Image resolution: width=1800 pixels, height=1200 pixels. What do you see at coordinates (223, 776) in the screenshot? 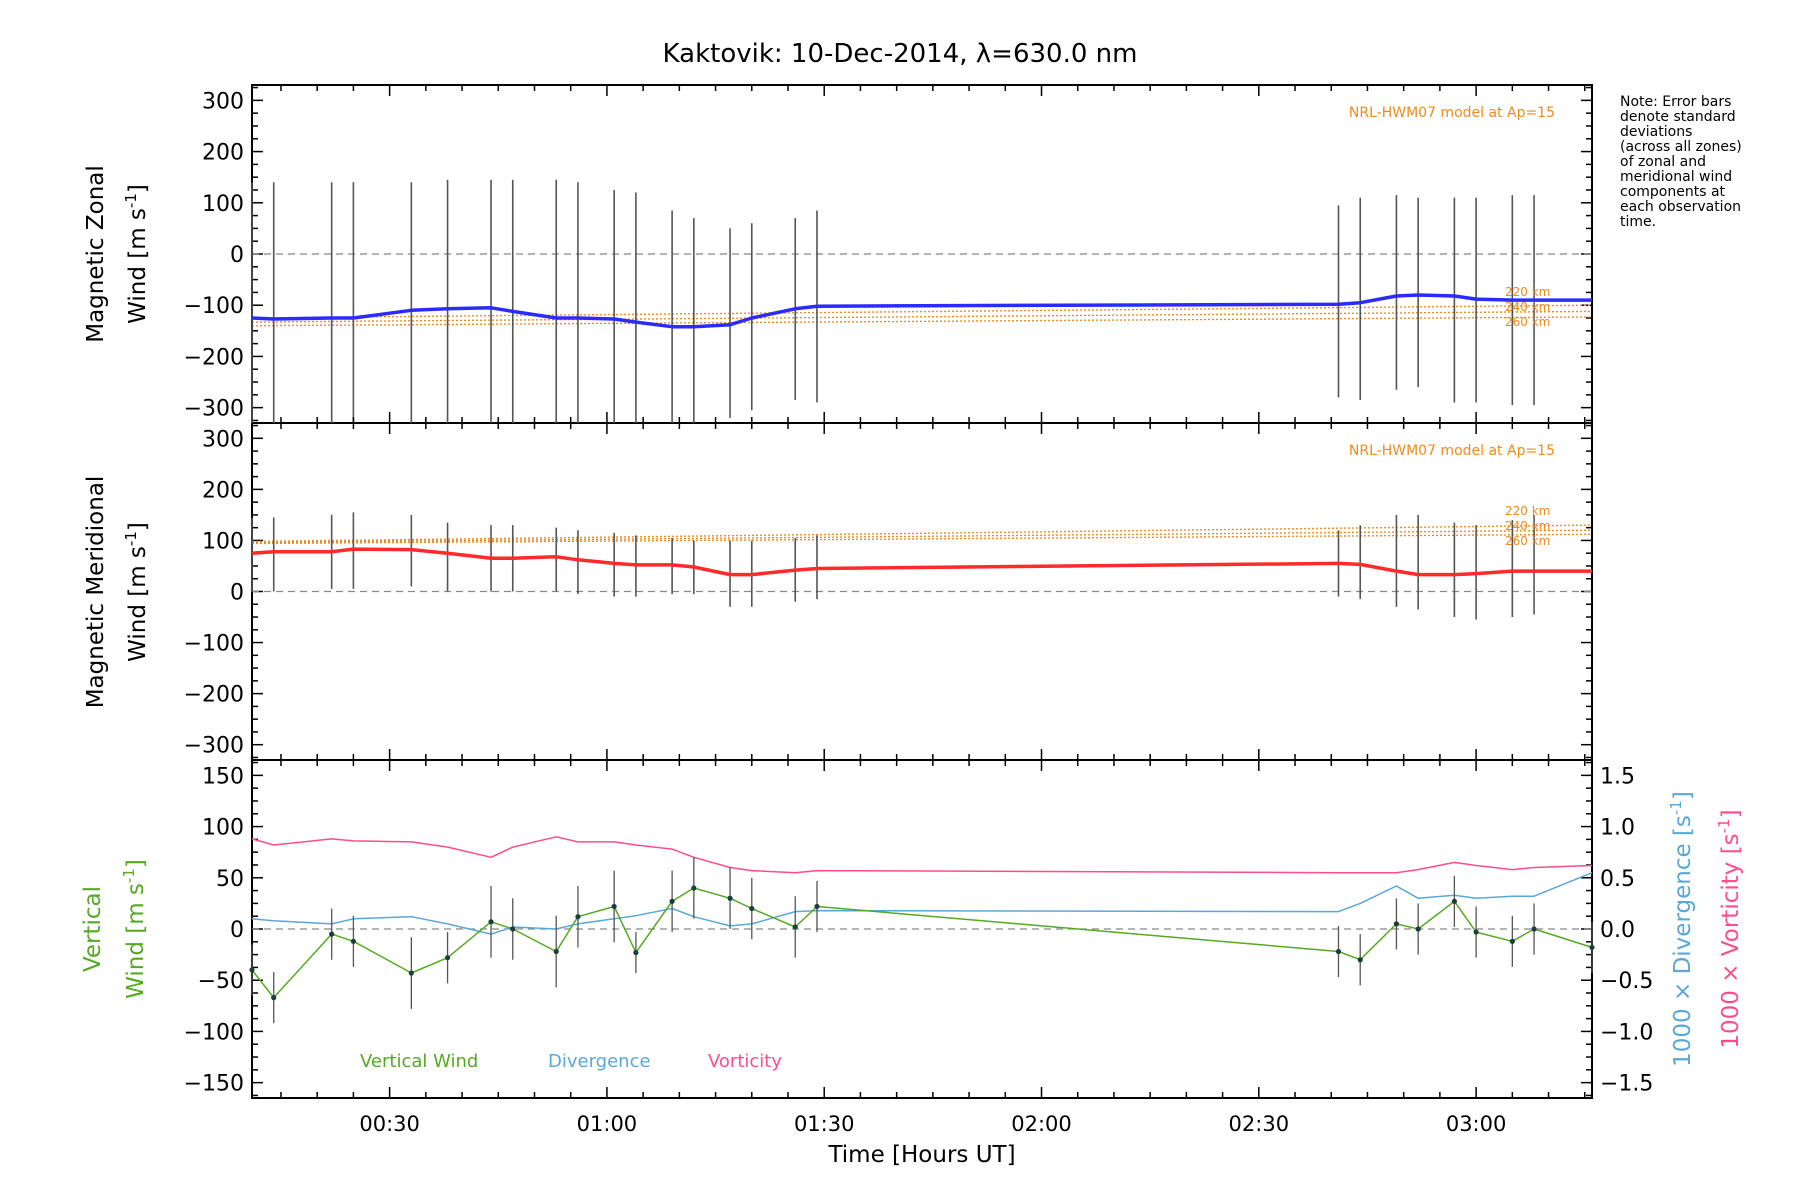
I see `y-tick-label: 150` at bounding box center [223, 776].